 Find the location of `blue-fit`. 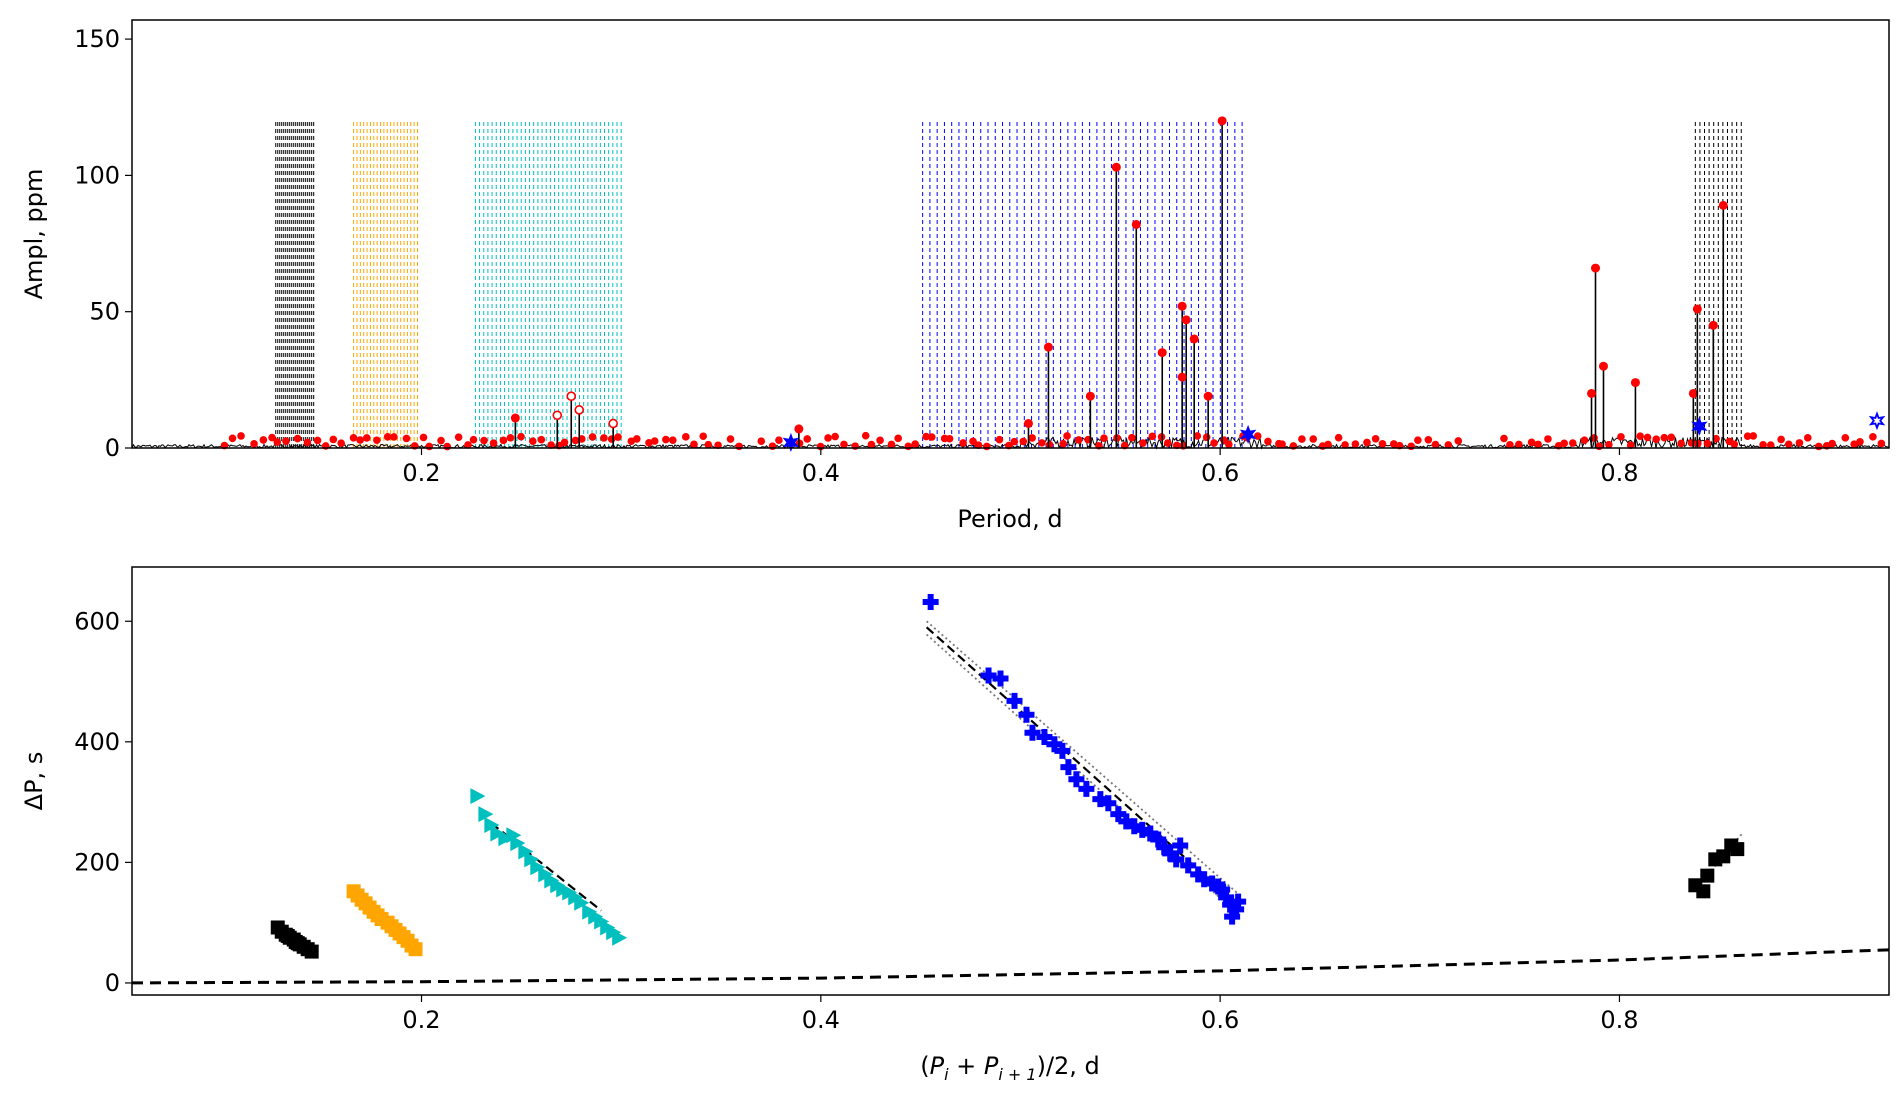

blue-fit is located at coordinates (1080, 764).